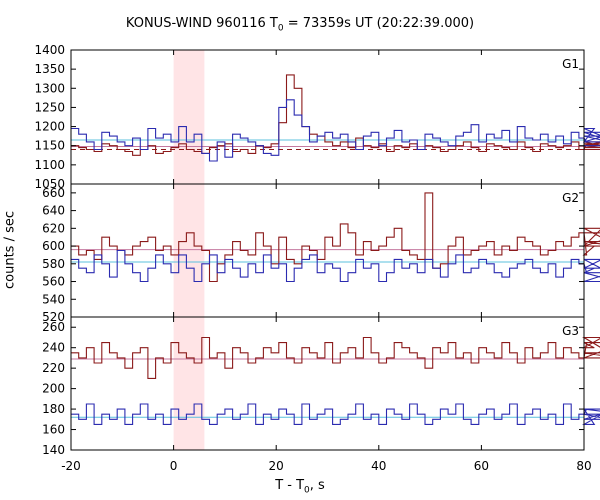 This screenshot has height=500, width=600. Describe the element at coordinates (53, 327) in the screenshot. I see `y-tick-label-G3: 260` at that location.